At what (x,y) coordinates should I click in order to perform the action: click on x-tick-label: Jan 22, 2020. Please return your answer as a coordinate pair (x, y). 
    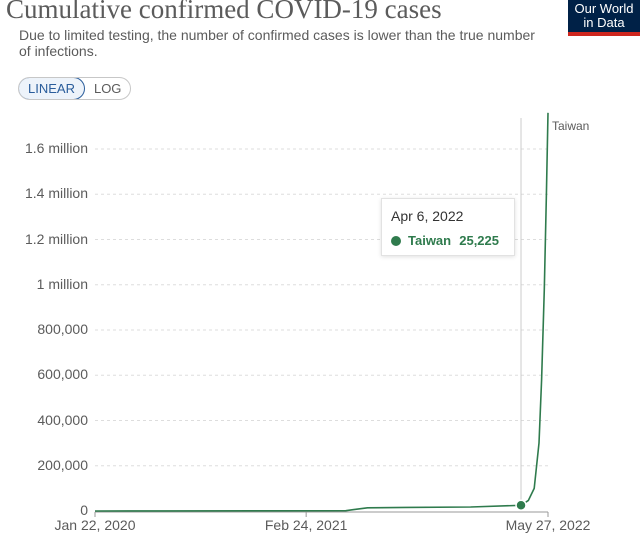
    Looking at the image, I should click on (95, 525).